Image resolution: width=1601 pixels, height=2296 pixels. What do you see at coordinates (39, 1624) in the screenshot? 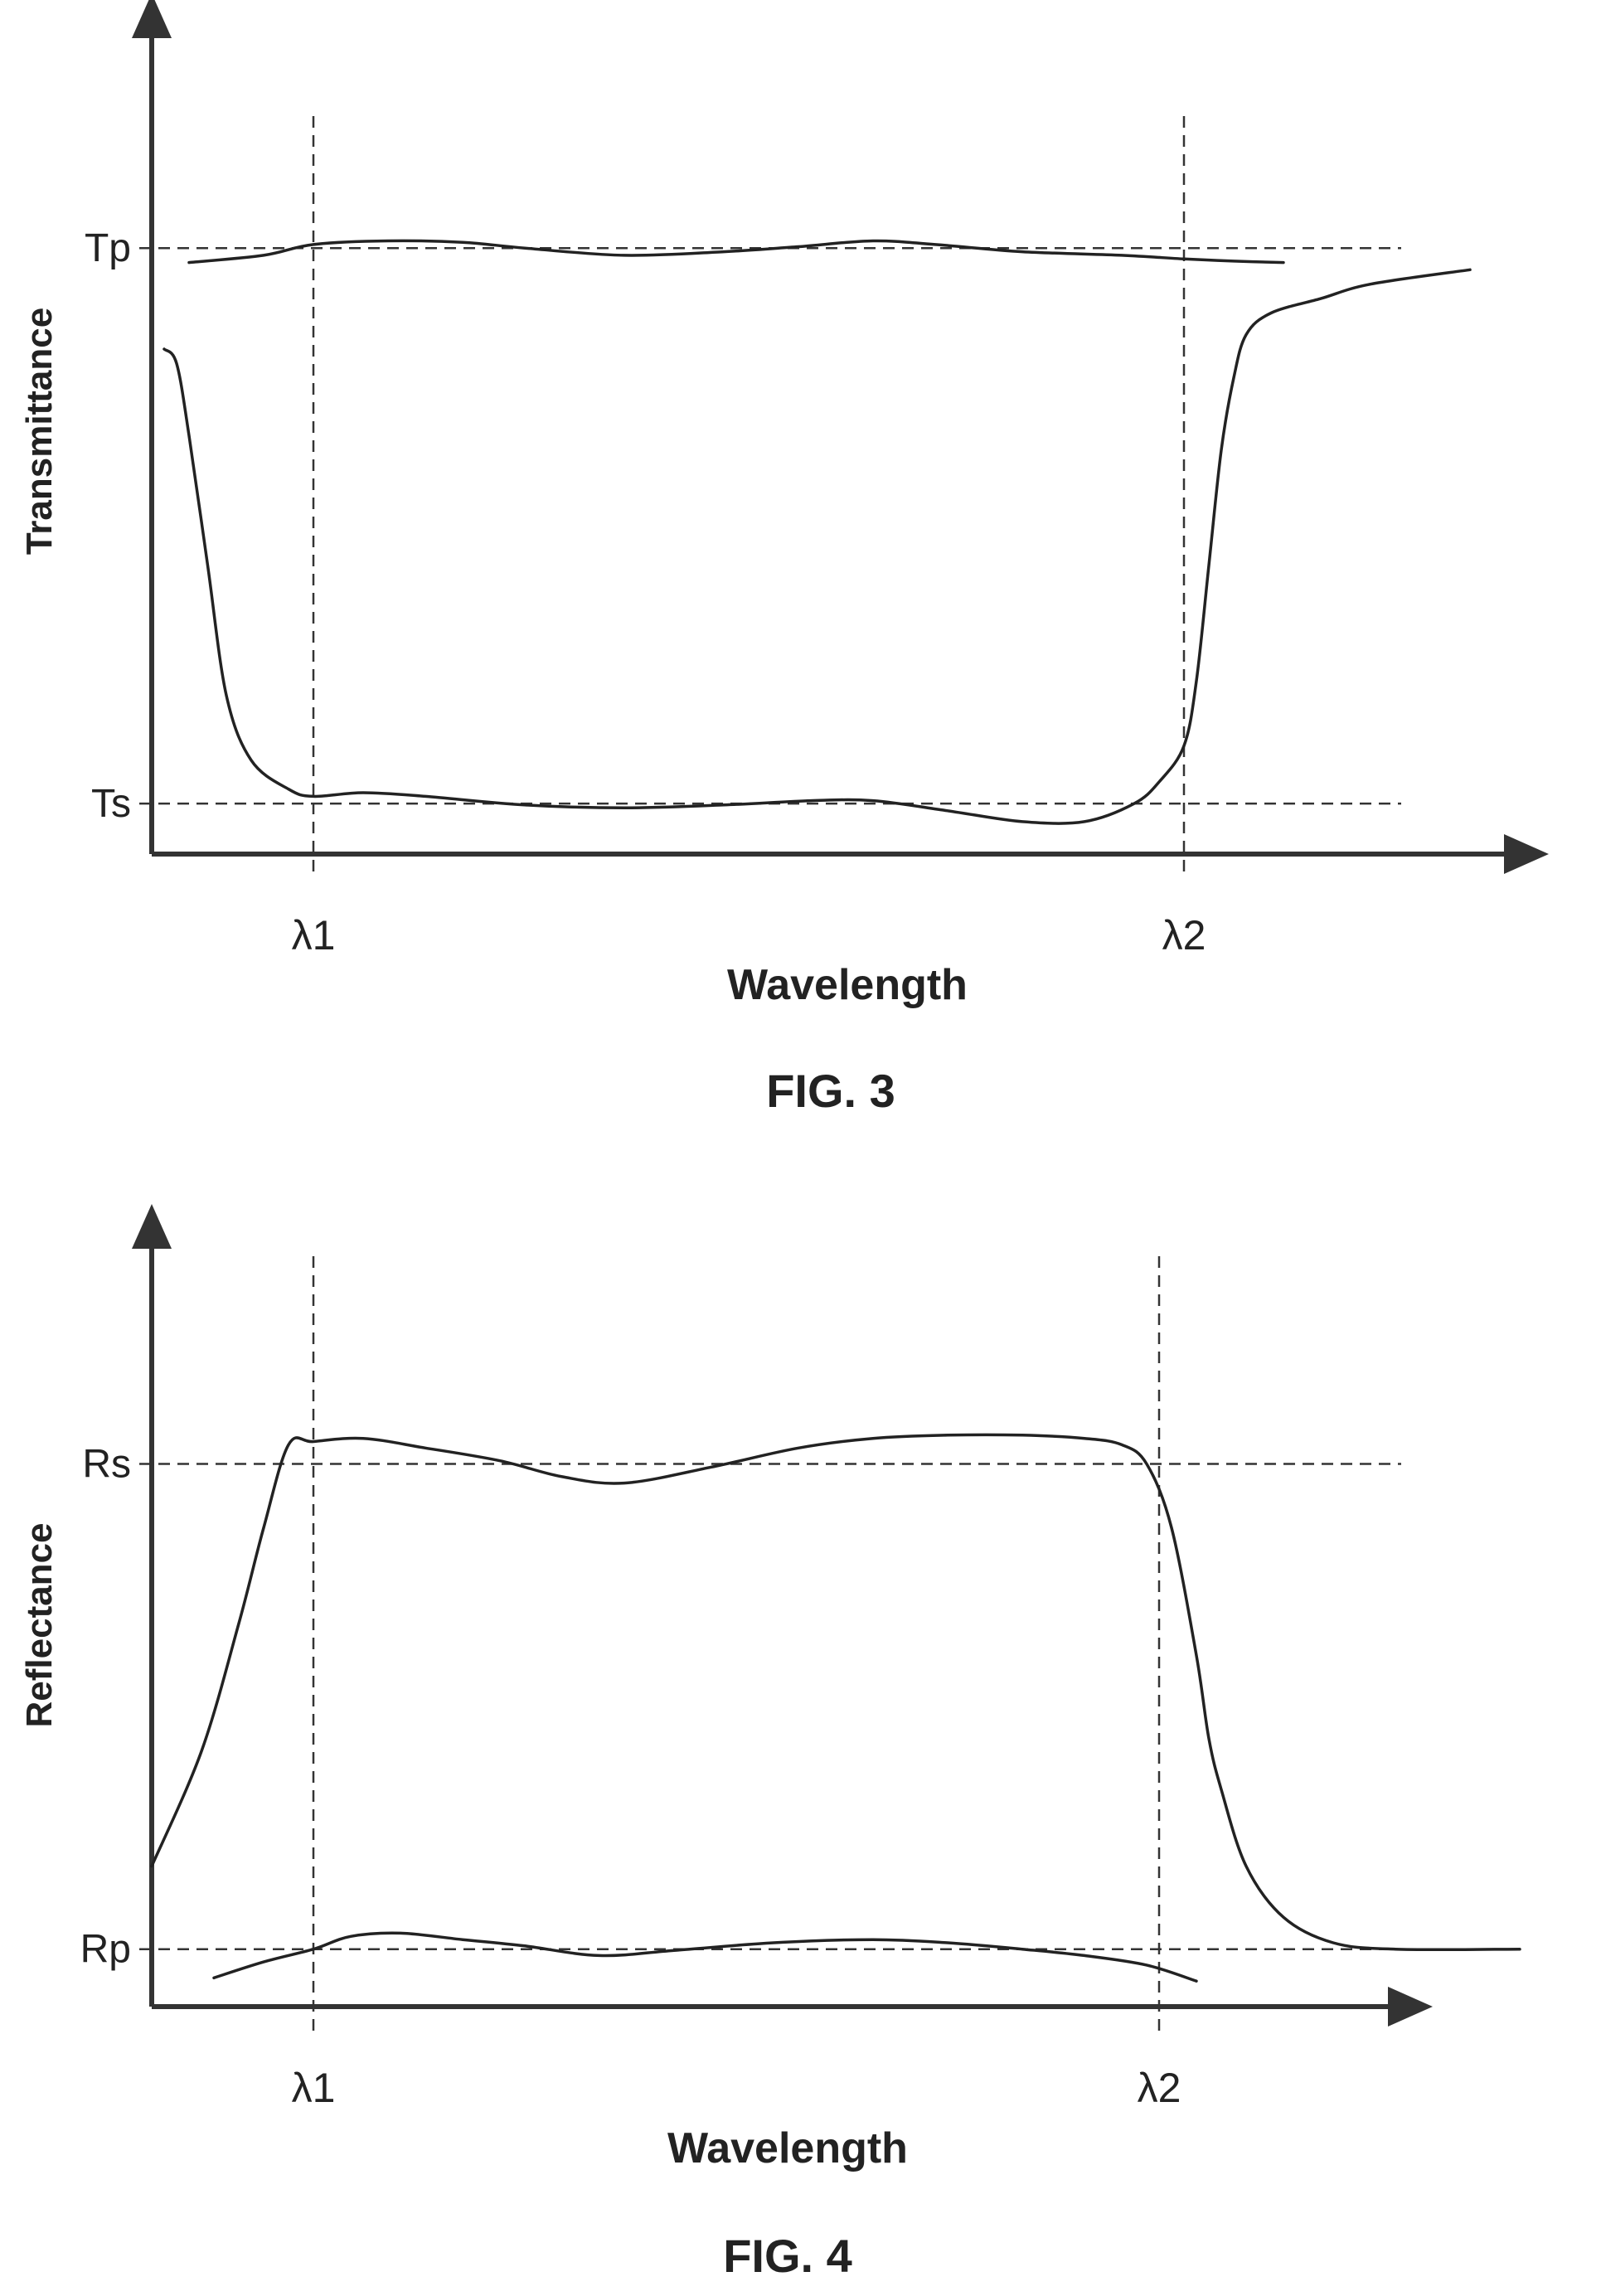
I see `y-axis-label: Reflectance` at bounding box center [39, 1624].